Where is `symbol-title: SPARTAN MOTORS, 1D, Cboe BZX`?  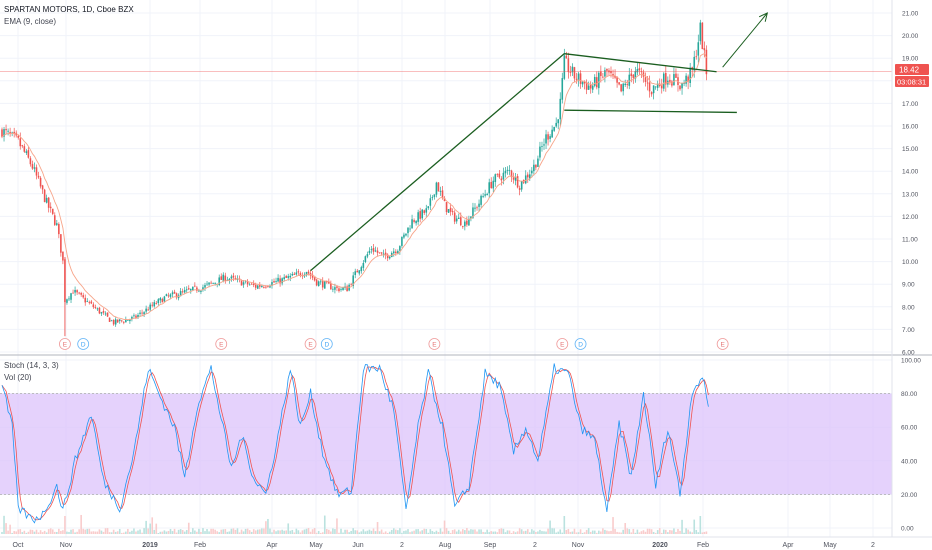
symbol-title: SPARTAN MOTORS, 1D, Cboe BZX is located at coordinates (69, 9).